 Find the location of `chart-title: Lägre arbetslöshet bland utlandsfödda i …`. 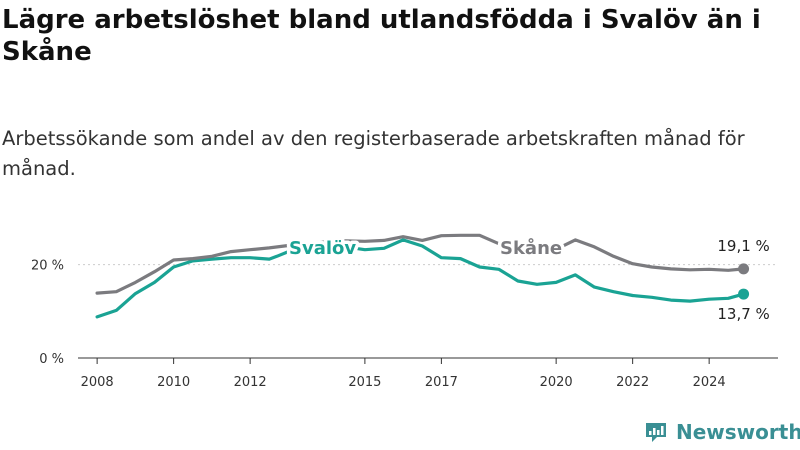

chart-title: Lägre arbetslöshet bland utlandsfödda i … is located at coordinates (381, 36).